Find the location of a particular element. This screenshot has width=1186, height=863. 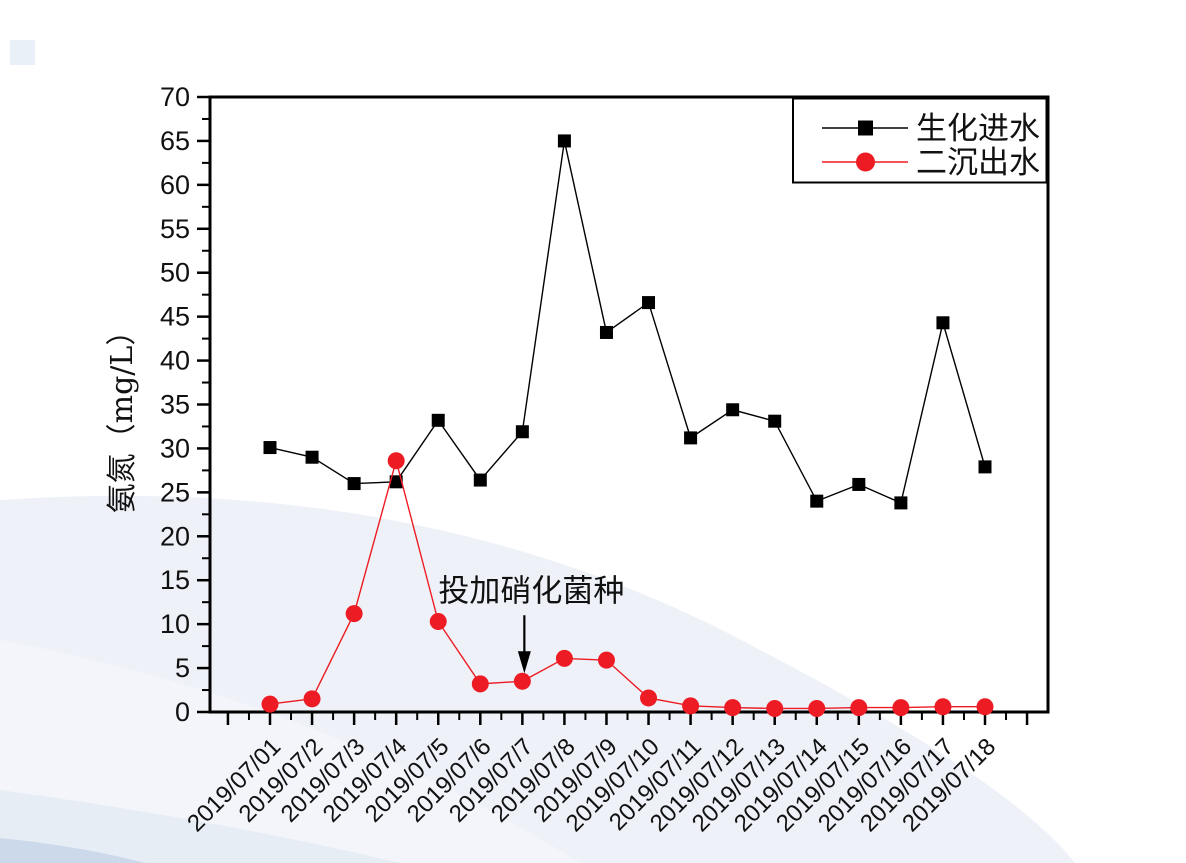

y-tick-label: 25 is located at coordinates (175, 492).